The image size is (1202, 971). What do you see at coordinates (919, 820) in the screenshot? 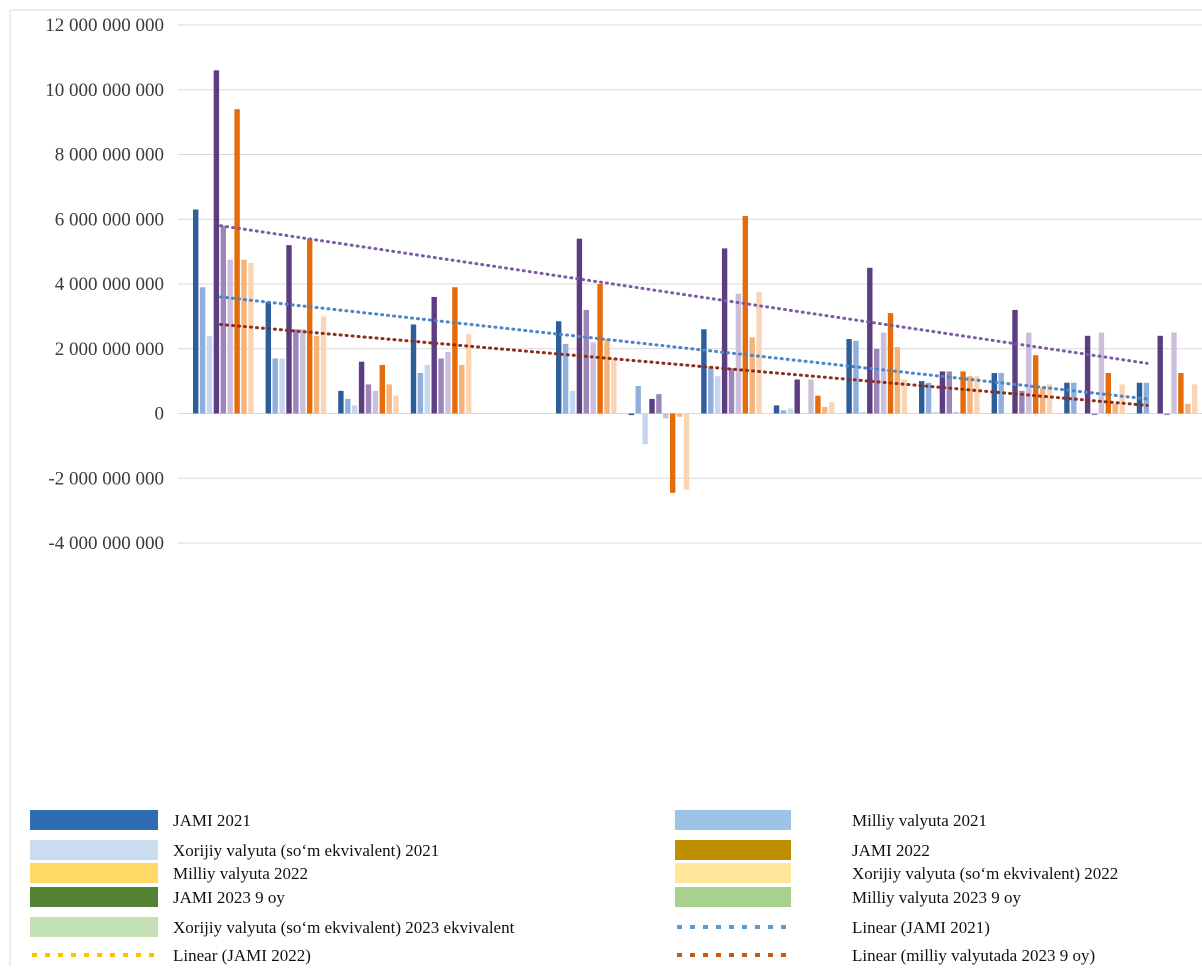
I see `legend-label: Milliy valyuta 2021` at bounding box center [919, 820].